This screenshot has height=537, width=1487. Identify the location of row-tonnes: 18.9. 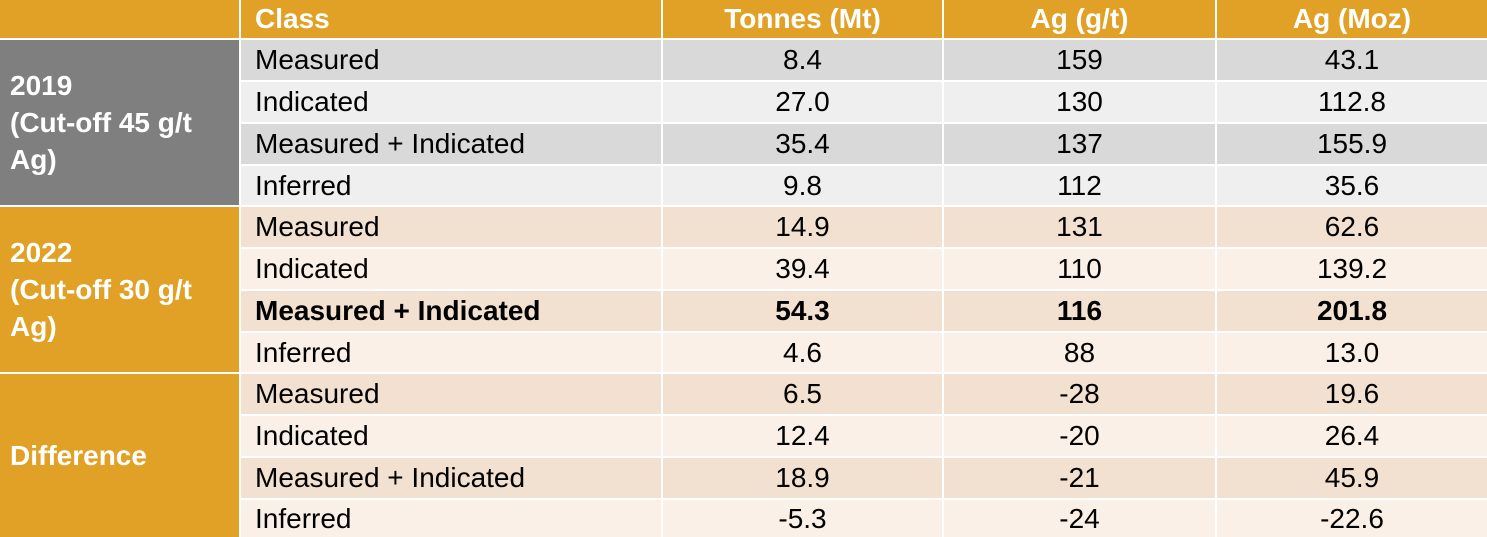
(802, 478).